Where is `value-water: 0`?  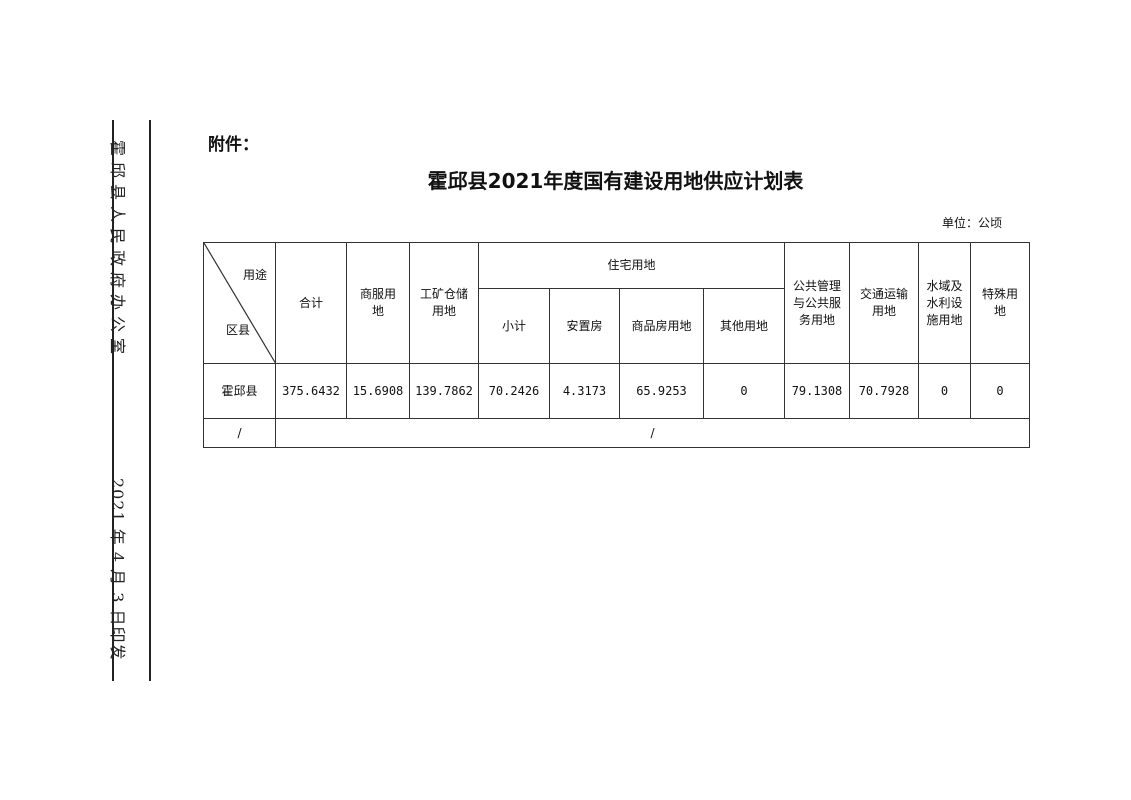
value-water: 0 is located at coordinates (944, 391).